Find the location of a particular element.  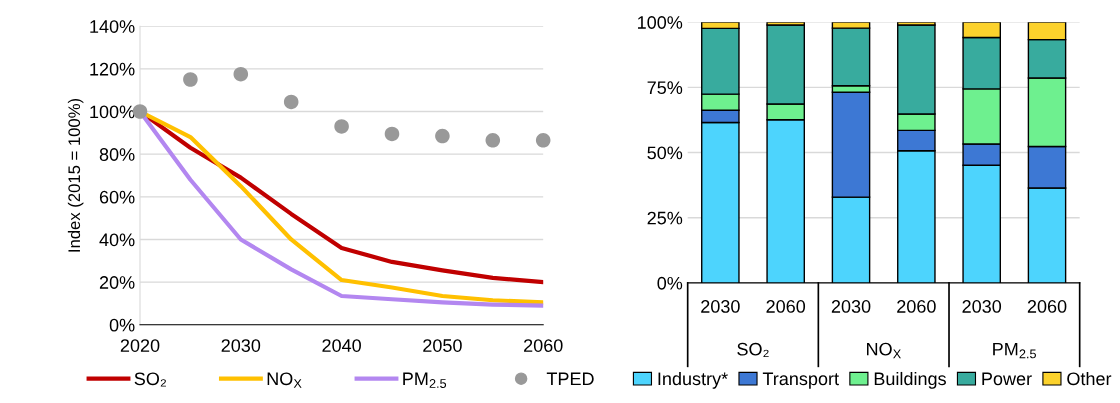

y-tick-label: 60% is located at coordinates (117, 197).